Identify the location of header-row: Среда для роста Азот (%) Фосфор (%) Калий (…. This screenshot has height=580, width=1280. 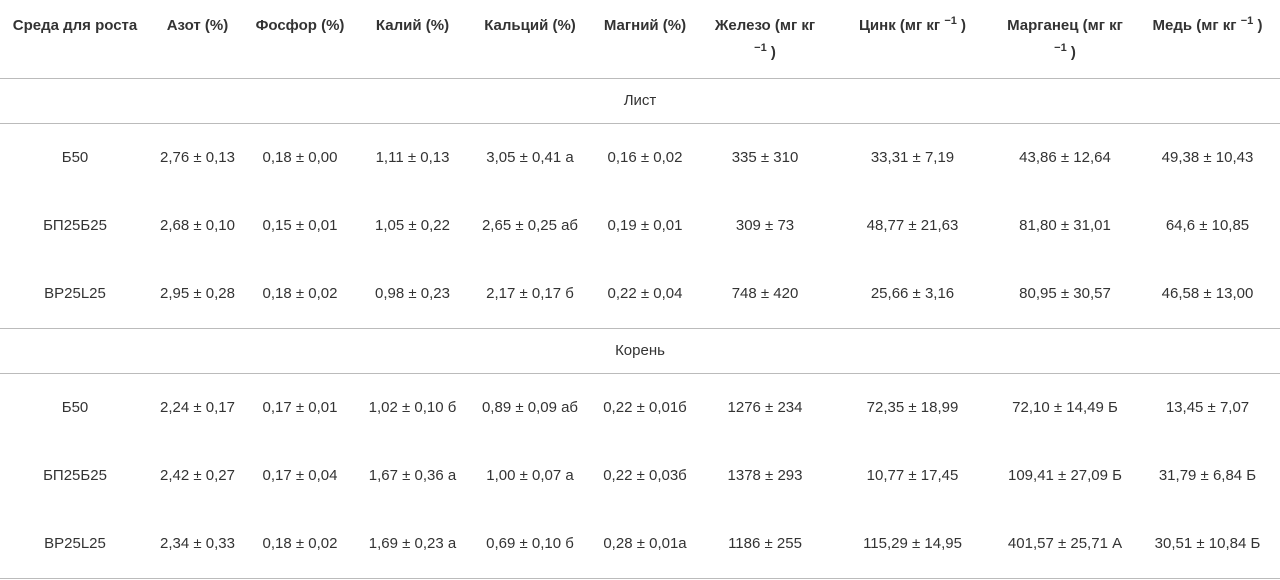
(640, 39).